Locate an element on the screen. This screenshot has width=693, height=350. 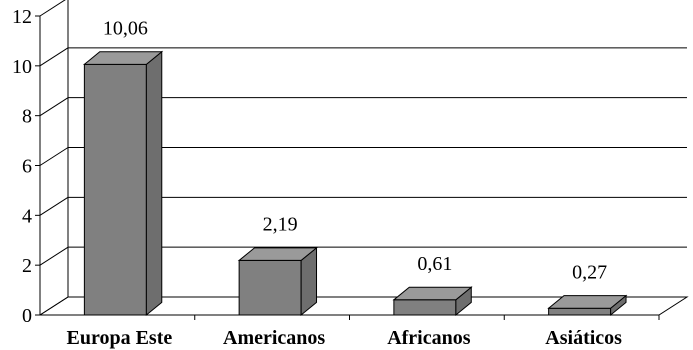
y-tick-label: 4 is located at coordinates (27, 216).